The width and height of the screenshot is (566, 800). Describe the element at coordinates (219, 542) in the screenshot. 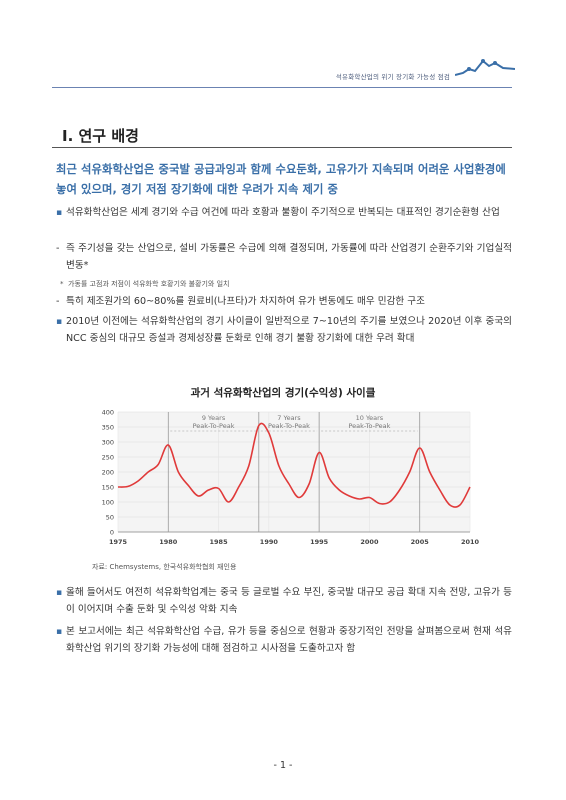

I see `x-tick-label: 1985` at that location.